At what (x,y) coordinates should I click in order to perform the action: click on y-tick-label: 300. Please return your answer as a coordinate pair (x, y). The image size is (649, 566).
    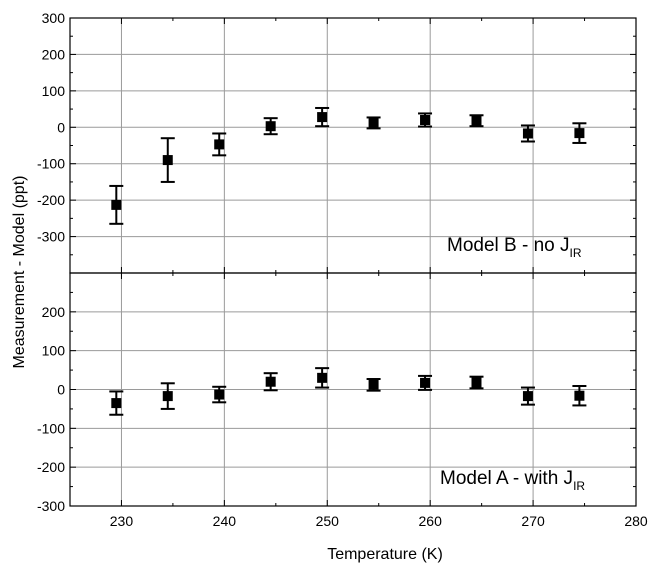
    Looking at the image, I should click on (54, 18).